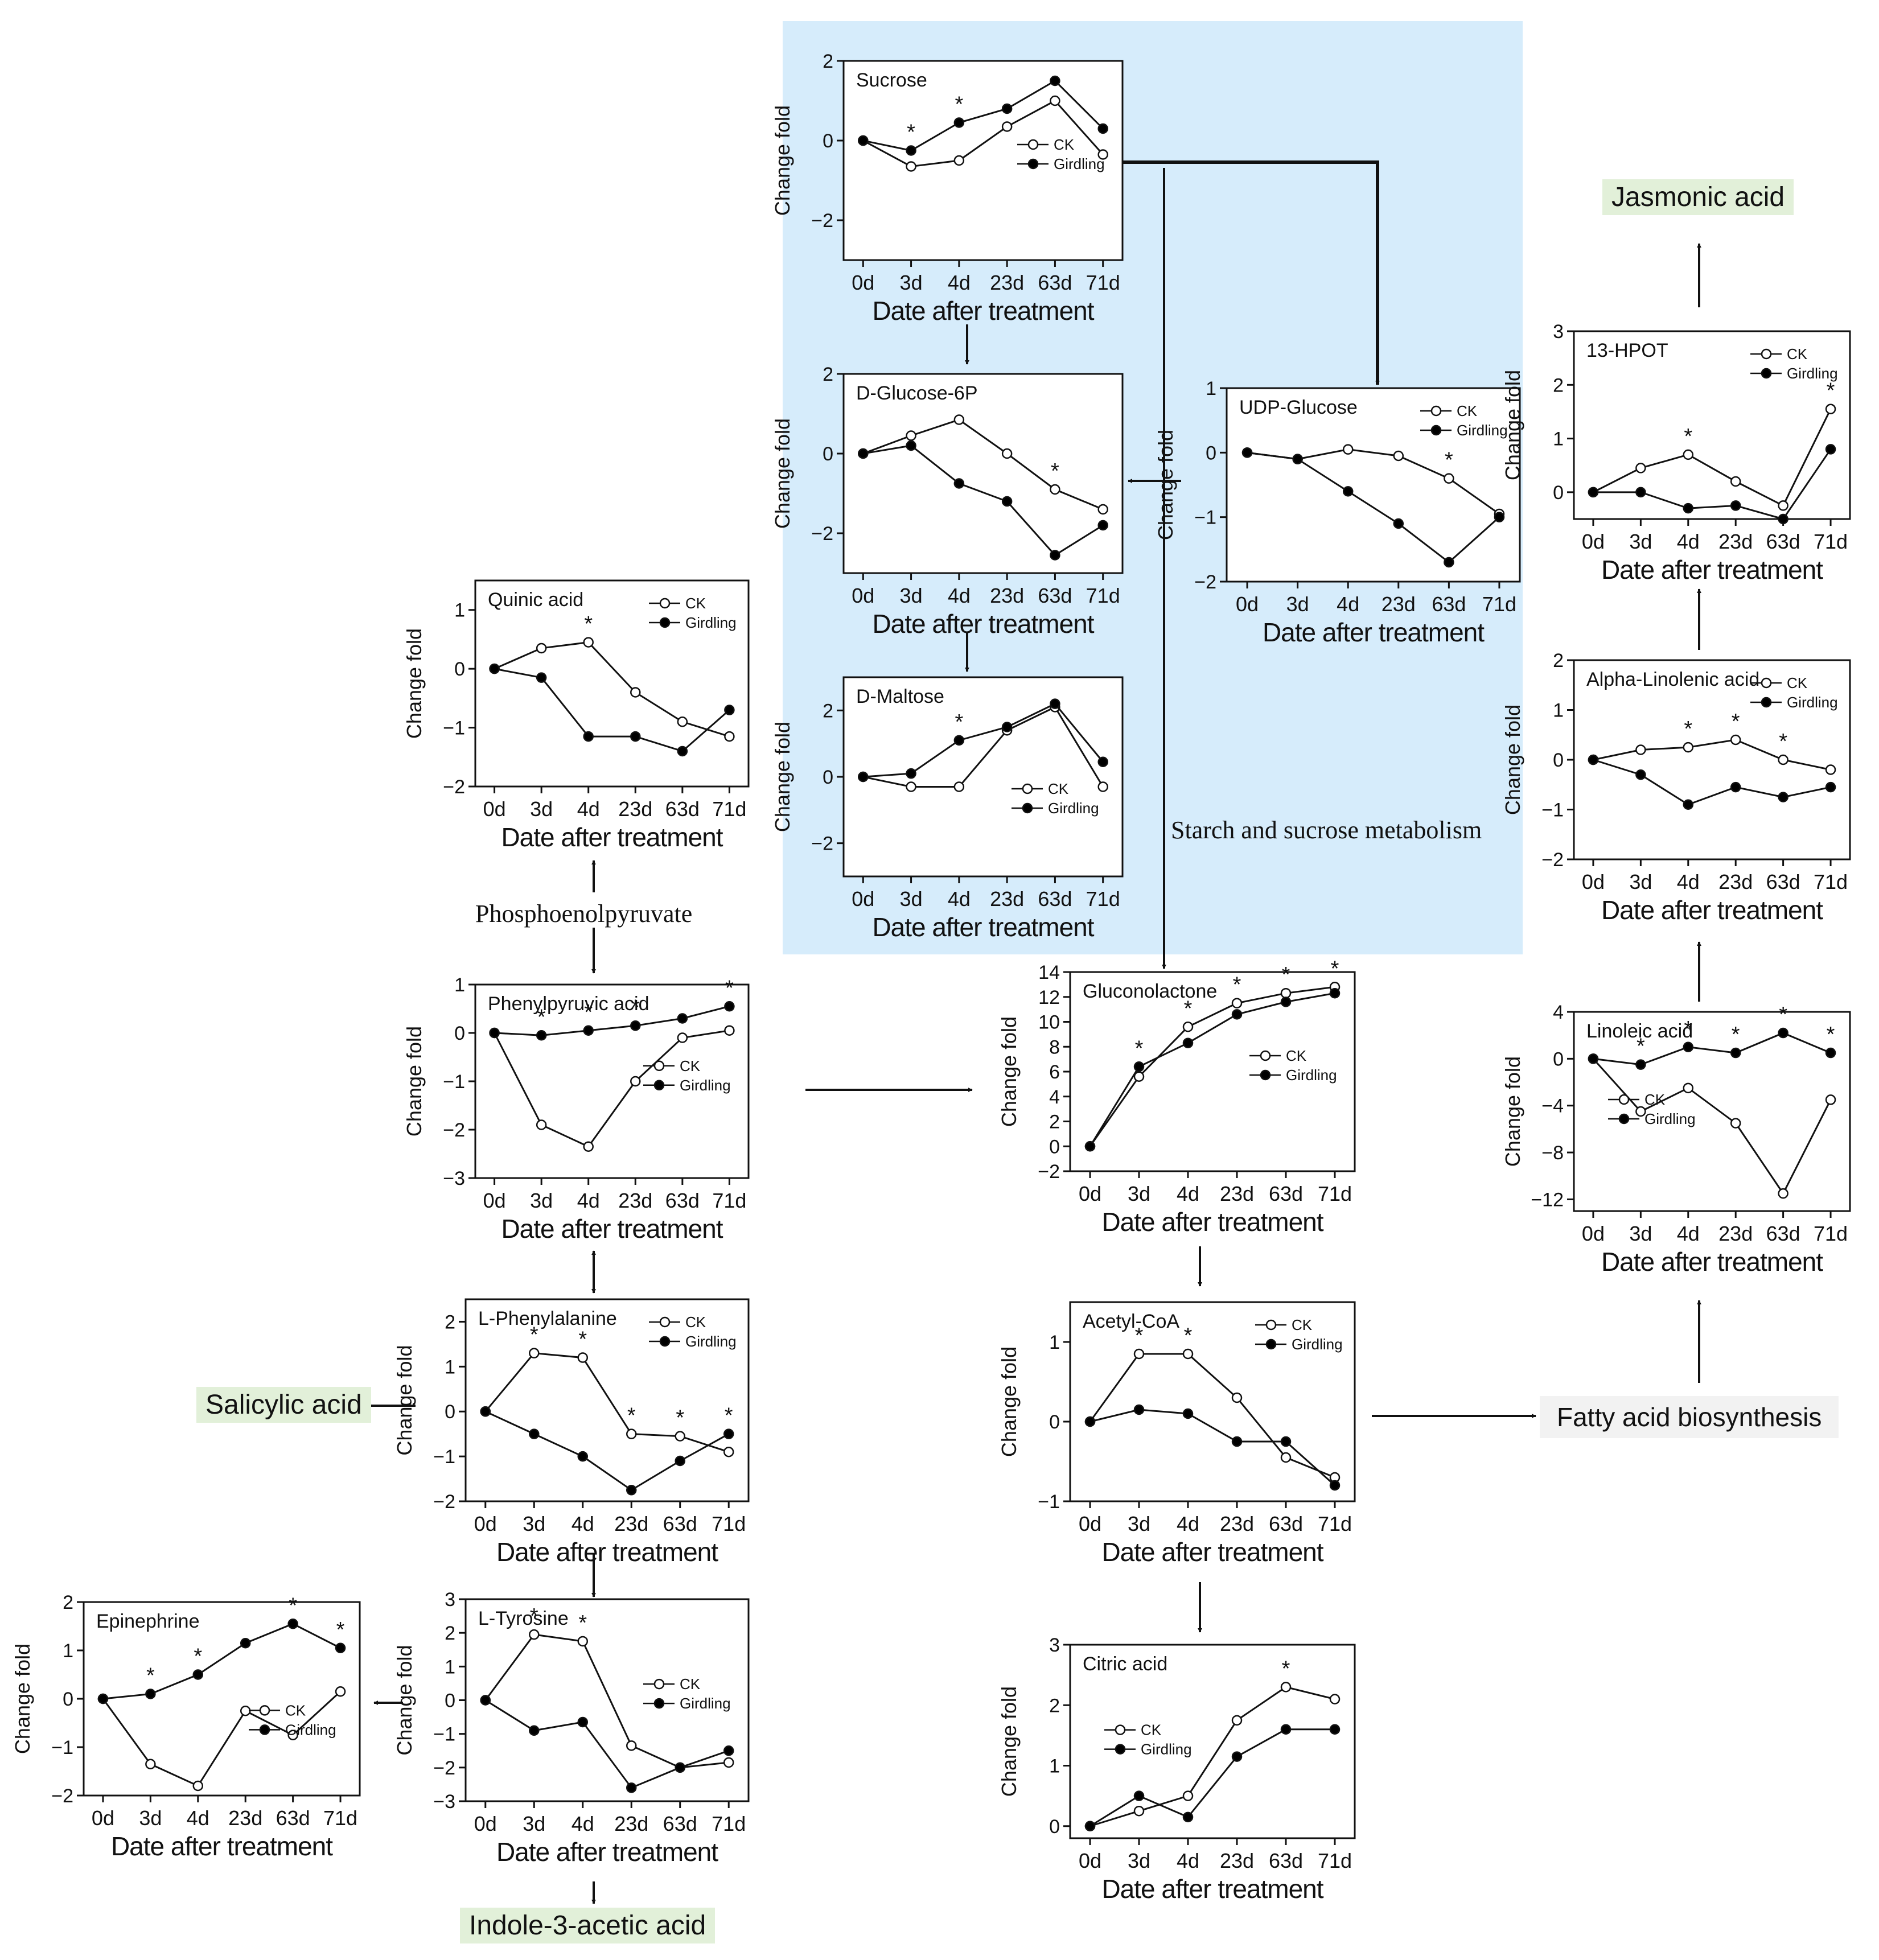 Image resolution: width=1879 pixels, height=1960 pixels. Describe the element at coordinates (729, 809) in the screenshot. I see `x-tick-label: 71d` at that location.